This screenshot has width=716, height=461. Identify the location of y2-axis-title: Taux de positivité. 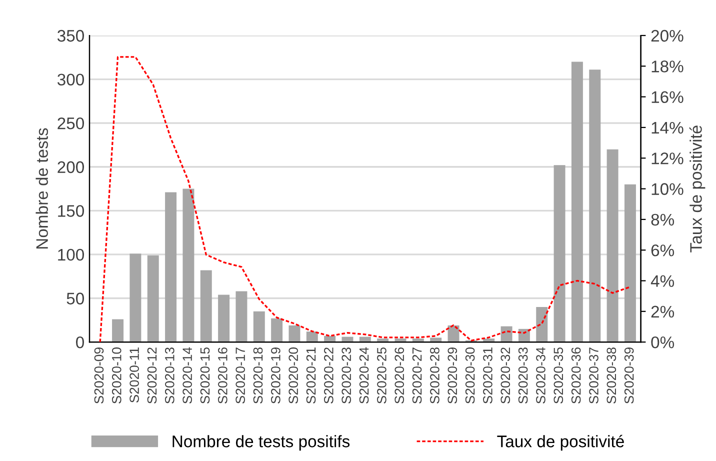
(697, 189).